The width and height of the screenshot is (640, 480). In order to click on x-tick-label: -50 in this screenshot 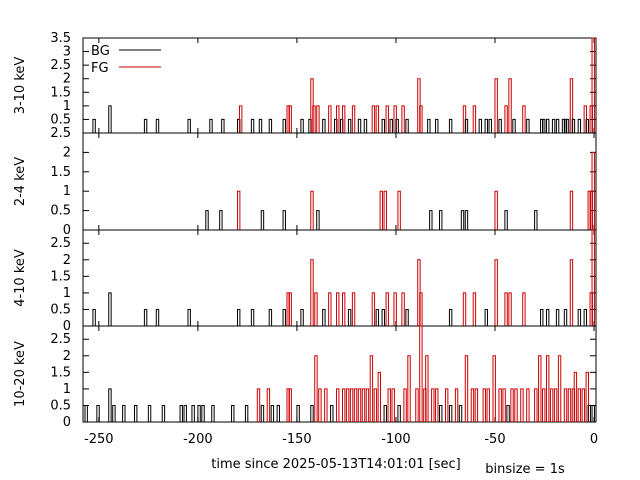, I will do `click(494, 439)`.